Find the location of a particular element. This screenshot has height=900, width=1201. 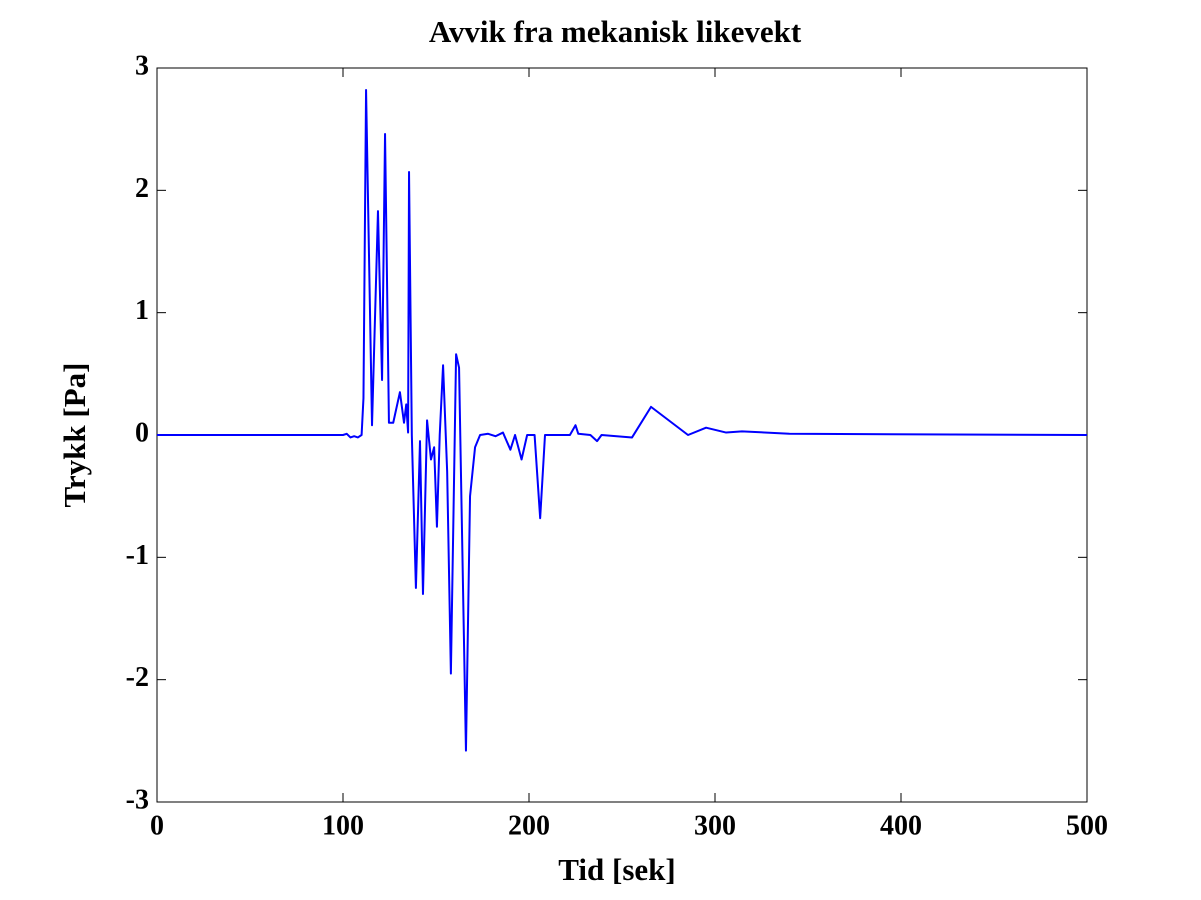

x-tick-label: 300 is located at coordinates (715, 825).